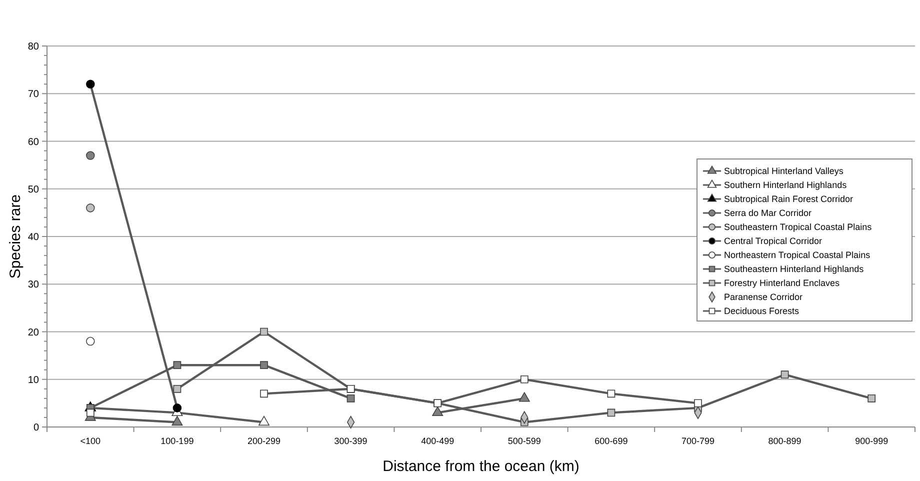  Describe the element at coordinates (611, 441) in the screenshot. I see `x-tick-label: 600-699` at that location.